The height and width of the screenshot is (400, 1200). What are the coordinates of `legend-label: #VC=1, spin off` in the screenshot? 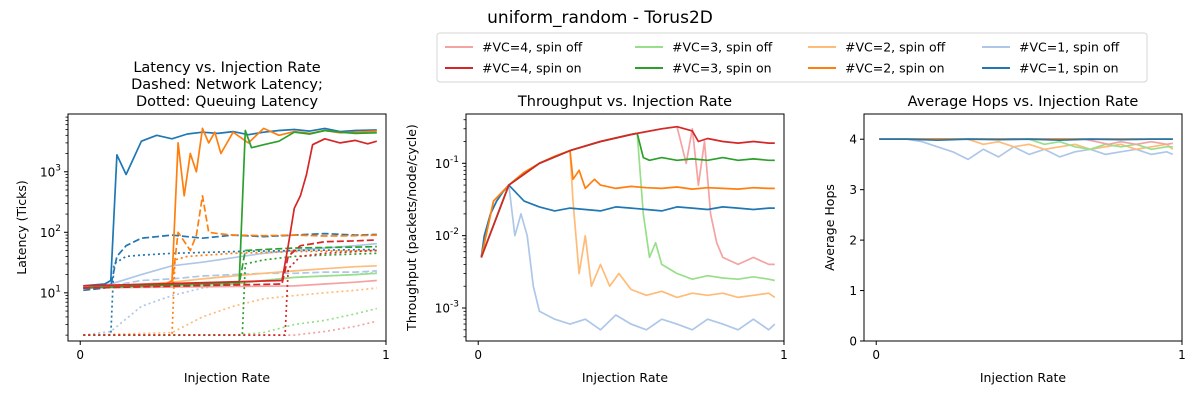 It's located at (1069, 47).